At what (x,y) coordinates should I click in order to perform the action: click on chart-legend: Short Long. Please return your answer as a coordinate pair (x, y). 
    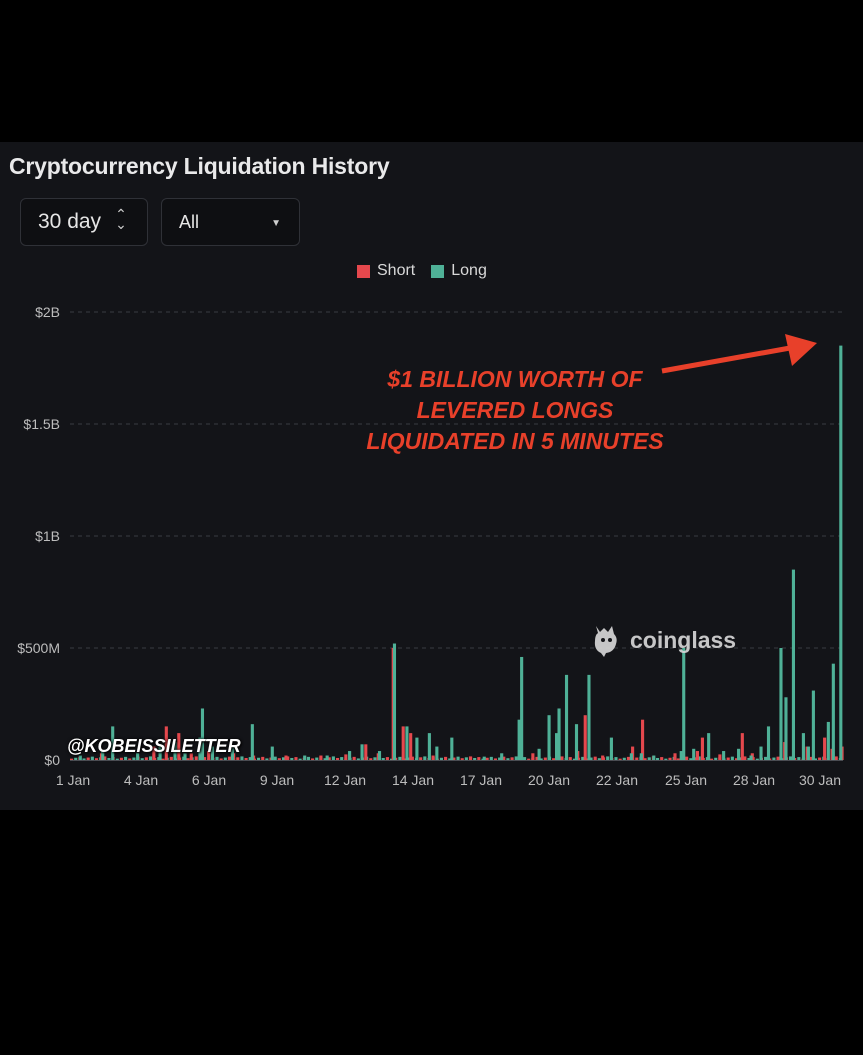
    Looking at the image, I should click on (426, 271).